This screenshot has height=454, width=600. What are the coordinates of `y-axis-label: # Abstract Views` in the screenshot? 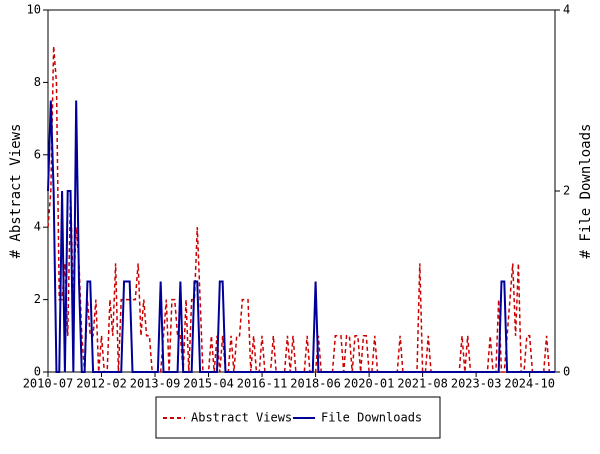 It's located at (16, 191).